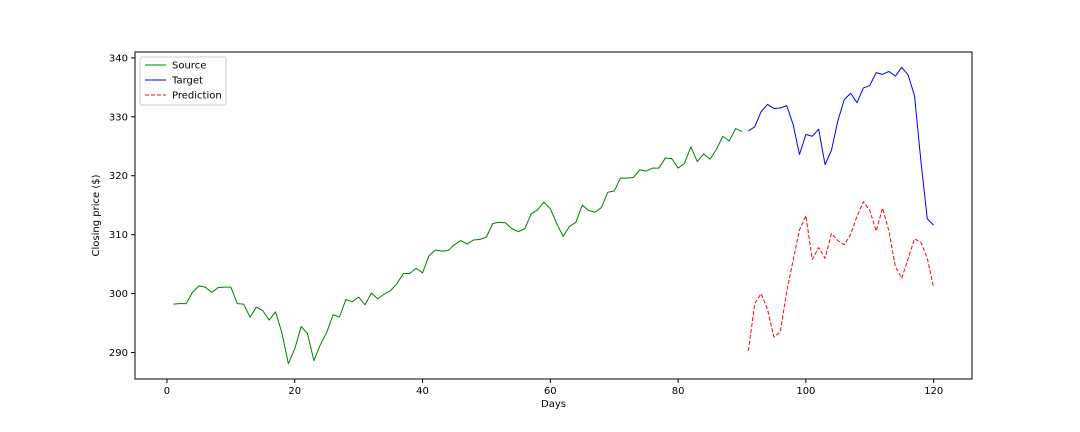 The image size is (1080, 432). Describe the element at coordinates (118, 58) in the screenshot. I see `y-tick-label: 340` at that location.